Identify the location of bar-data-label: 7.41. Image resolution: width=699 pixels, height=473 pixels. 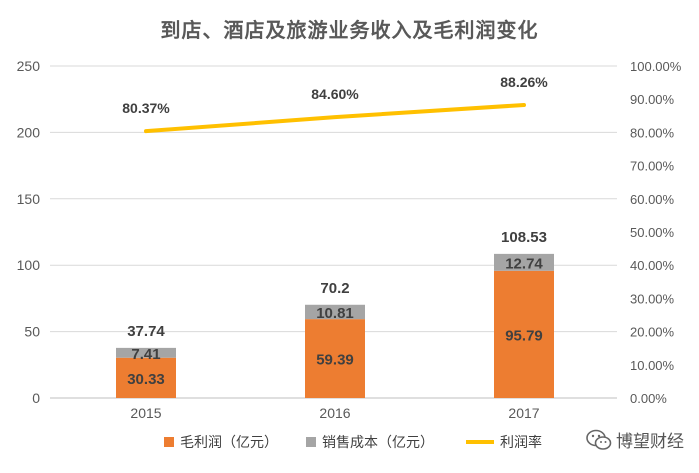
(145, 354).